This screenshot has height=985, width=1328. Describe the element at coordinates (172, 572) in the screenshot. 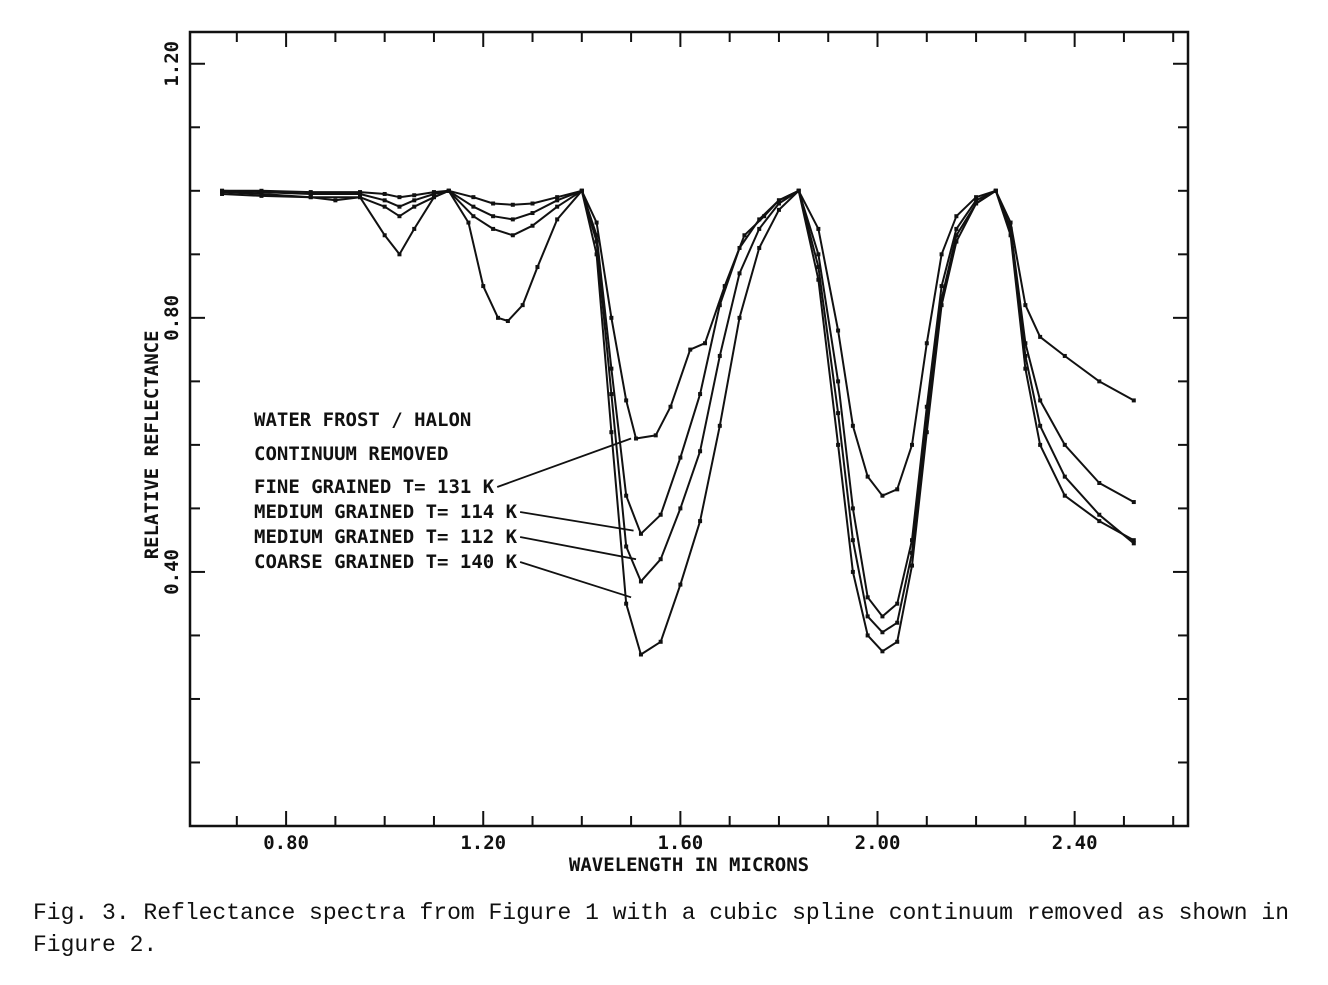

I see `y-tick-label: 0.40` at that location.